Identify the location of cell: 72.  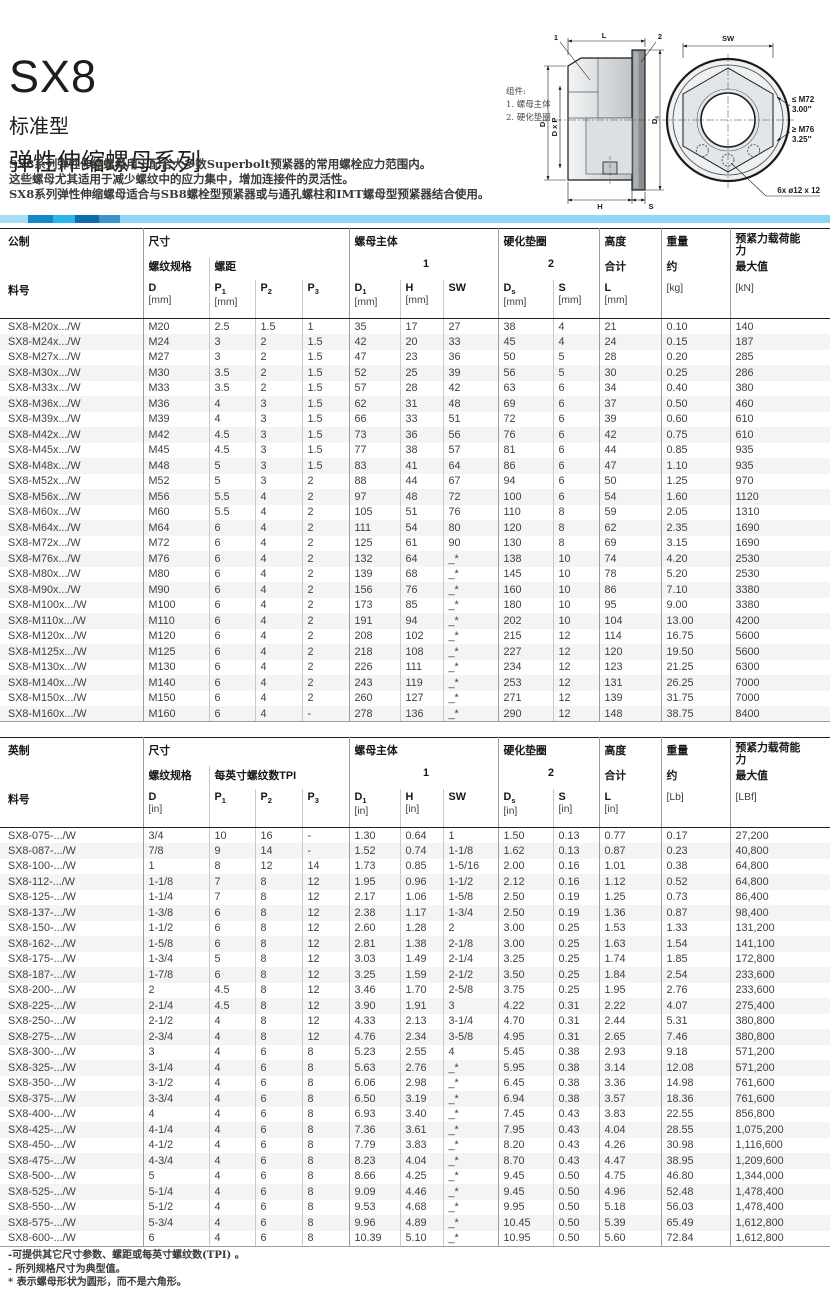
(470, 497).